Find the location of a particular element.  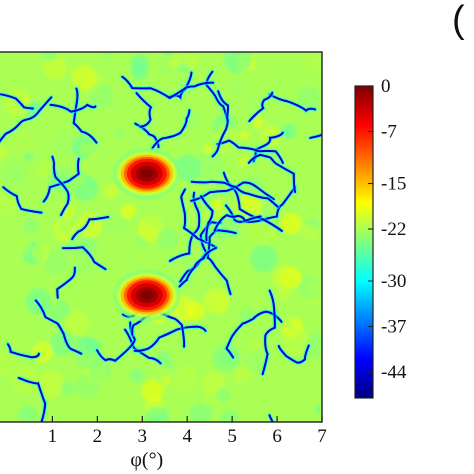

colorbar-ticks: 0 -7 -15 -22 -30 -37 -44 is located at coordinates (387, 229).